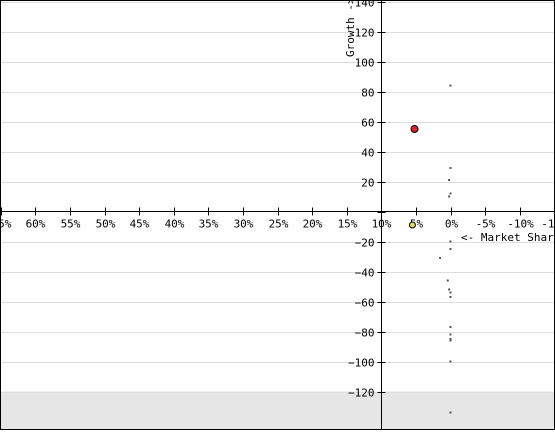 The height and width of the screenshot is (435, 555). Describe the element at coordinates (175, 224) in the screenshot. I see `x-tick-label: 40%` at that location.